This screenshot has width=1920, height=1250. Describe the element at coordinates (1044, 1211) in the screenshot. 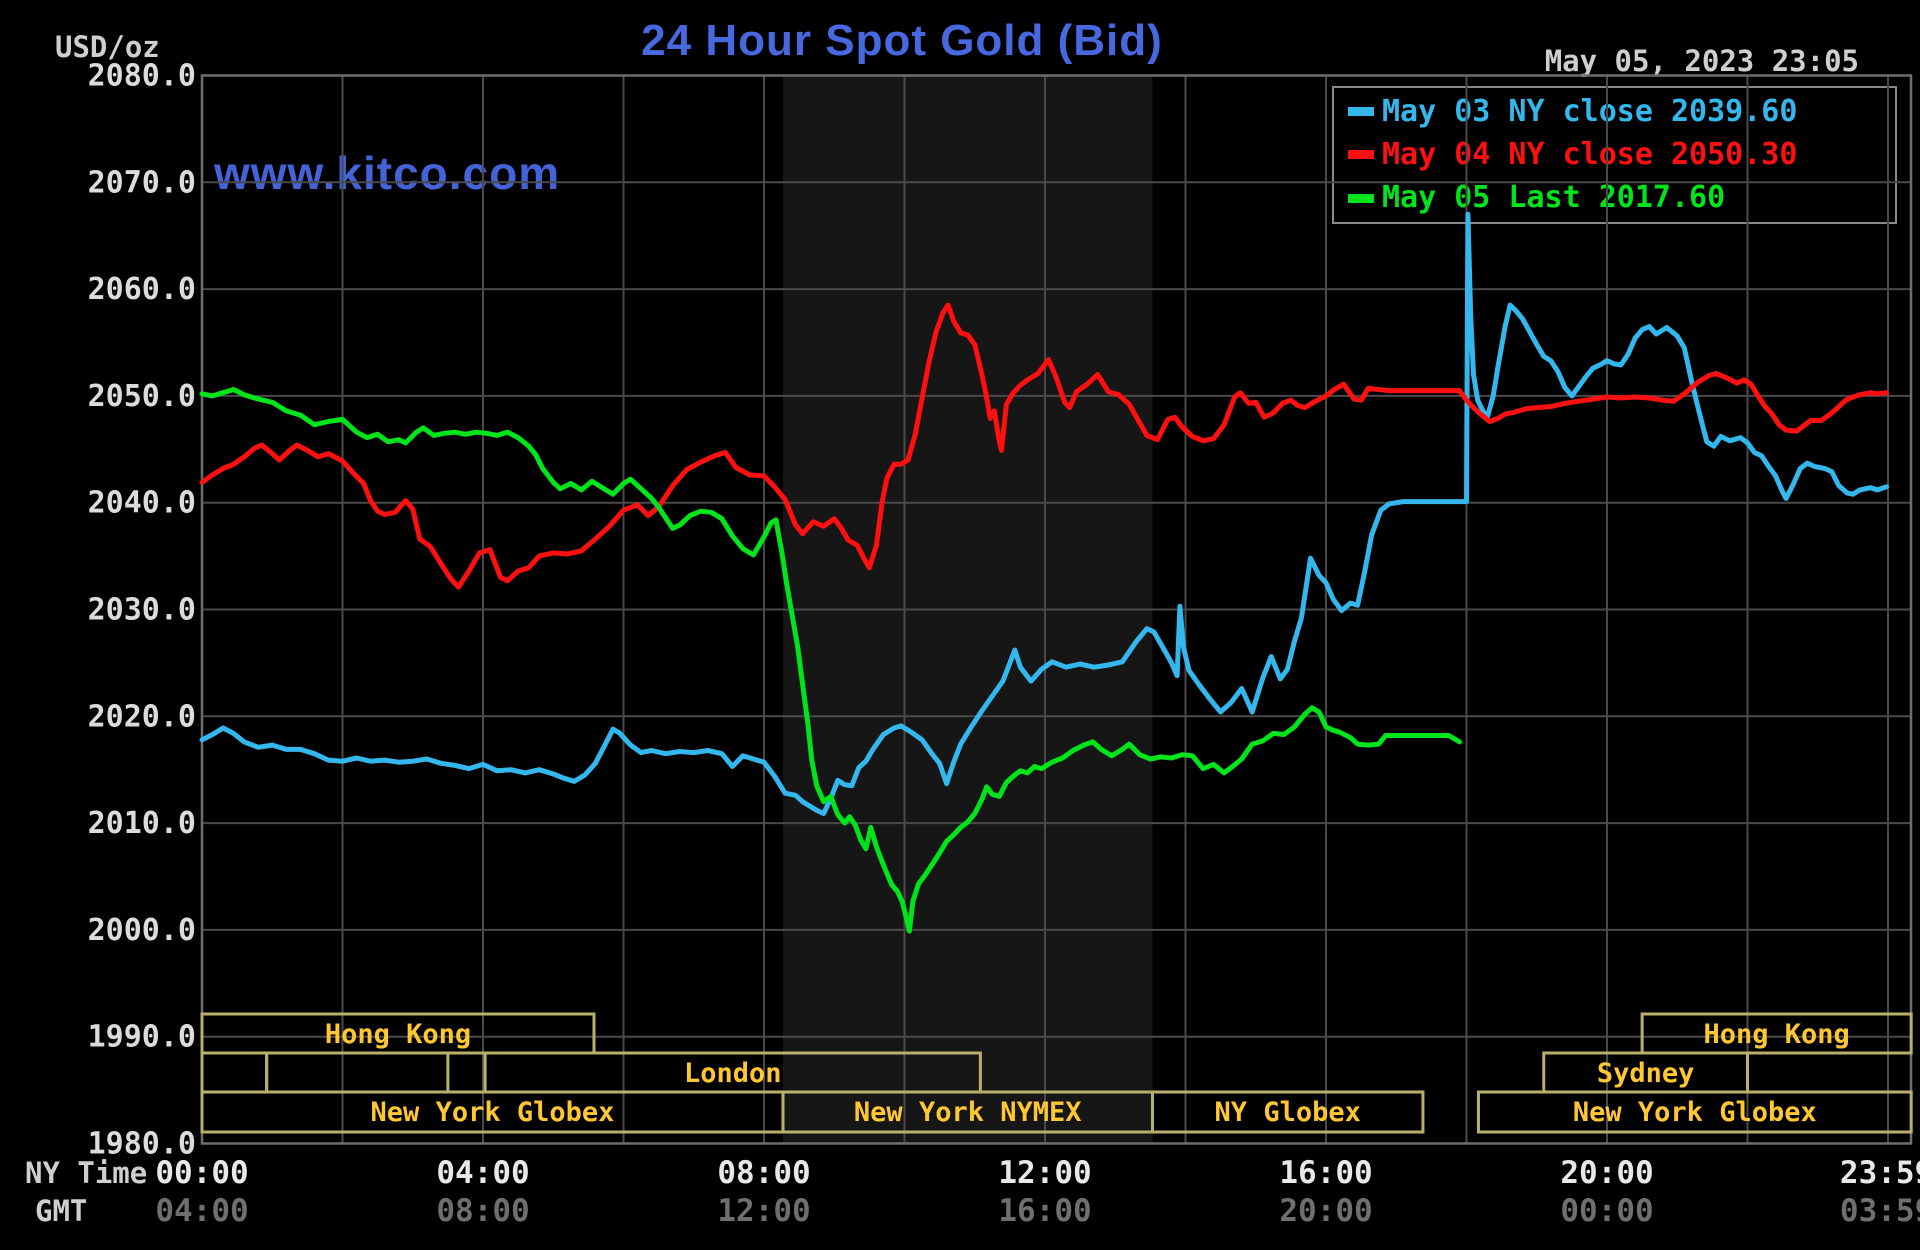

I see `x-tick-gmt: 16:00` at that location.